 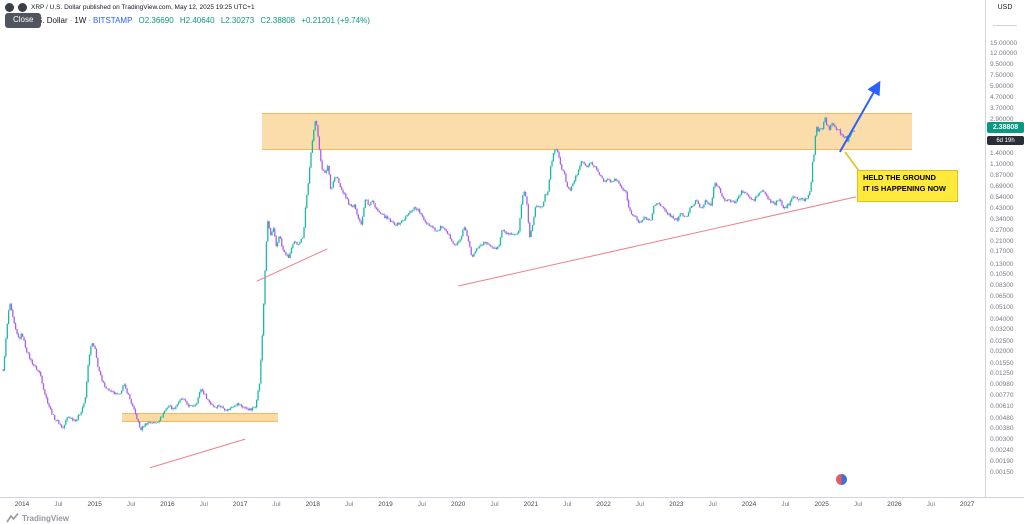 What do you see at coordinates (335, 20) in the screenshot?
I see `change-value: +0.21201 (+9.74%)` at bounding box center [335, 20].